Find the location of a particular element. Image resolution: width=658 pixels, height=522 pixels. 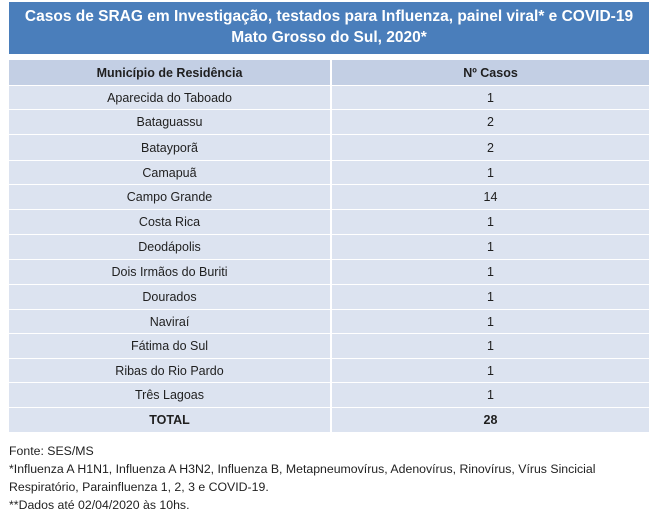

cell-municipio: Costa Rica is located at coordinates (170, 222).